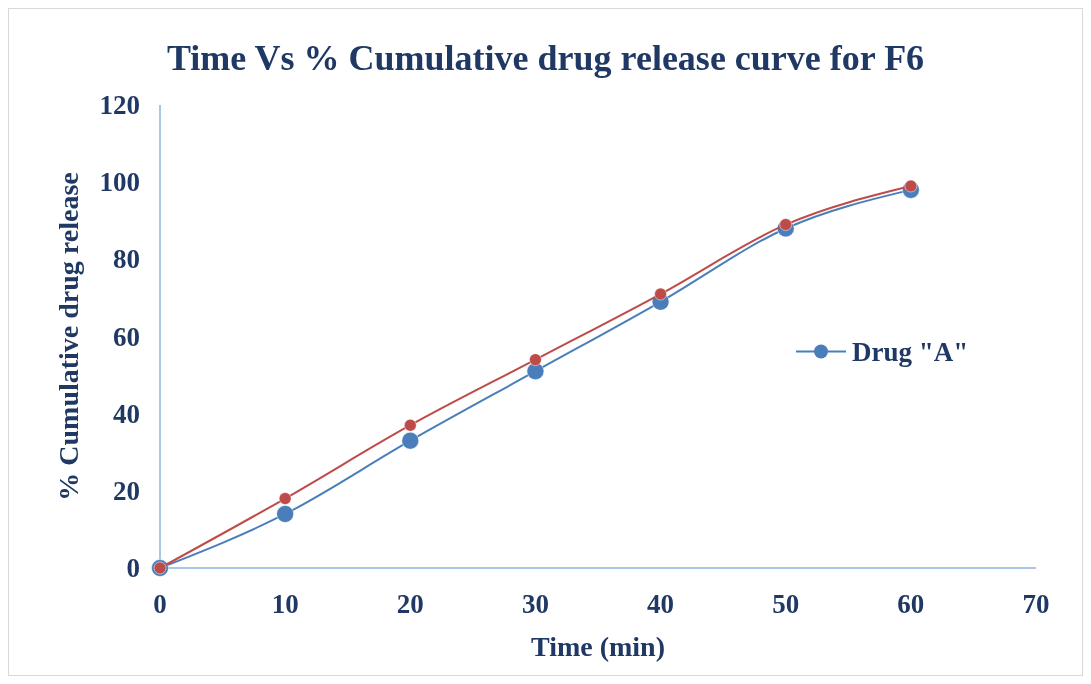  Describe the element at coordinates (126, 336) in the screenshot. I see `y-tick-label: 60` at that location.